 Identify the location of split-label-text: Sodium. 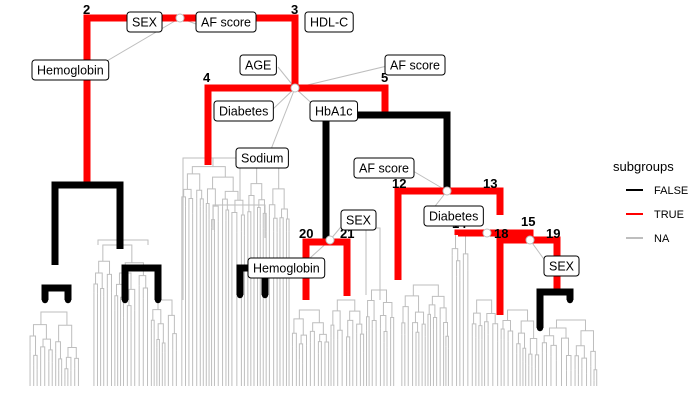
(262, 159).